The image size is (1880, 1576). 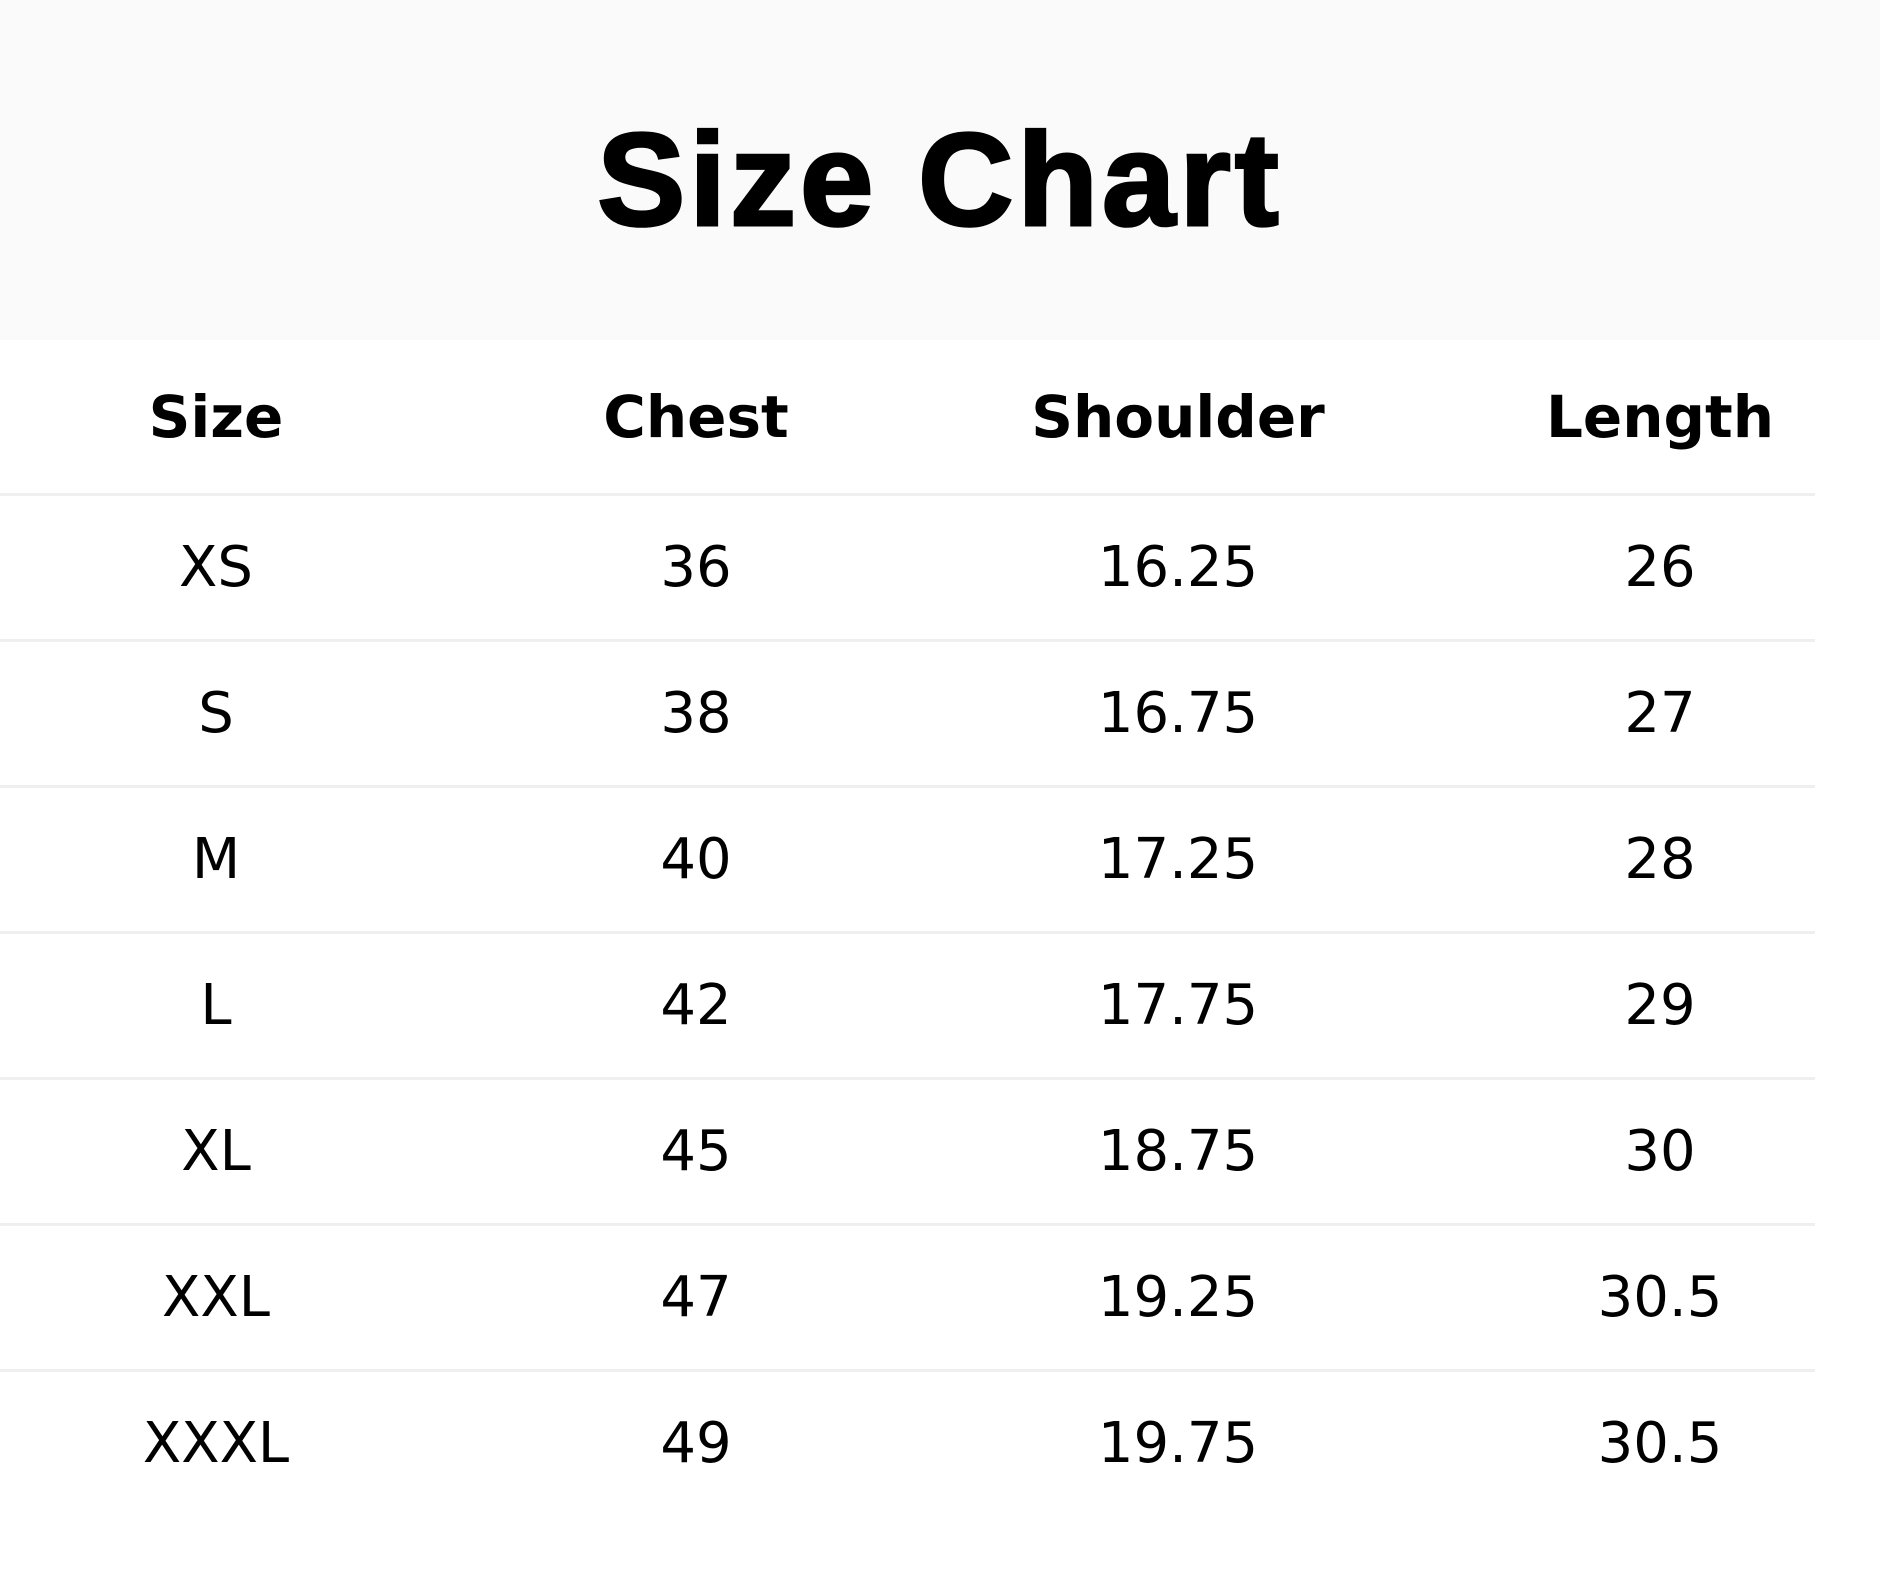 I want to click on header-chest: Chest, so click(x=696, y=416).